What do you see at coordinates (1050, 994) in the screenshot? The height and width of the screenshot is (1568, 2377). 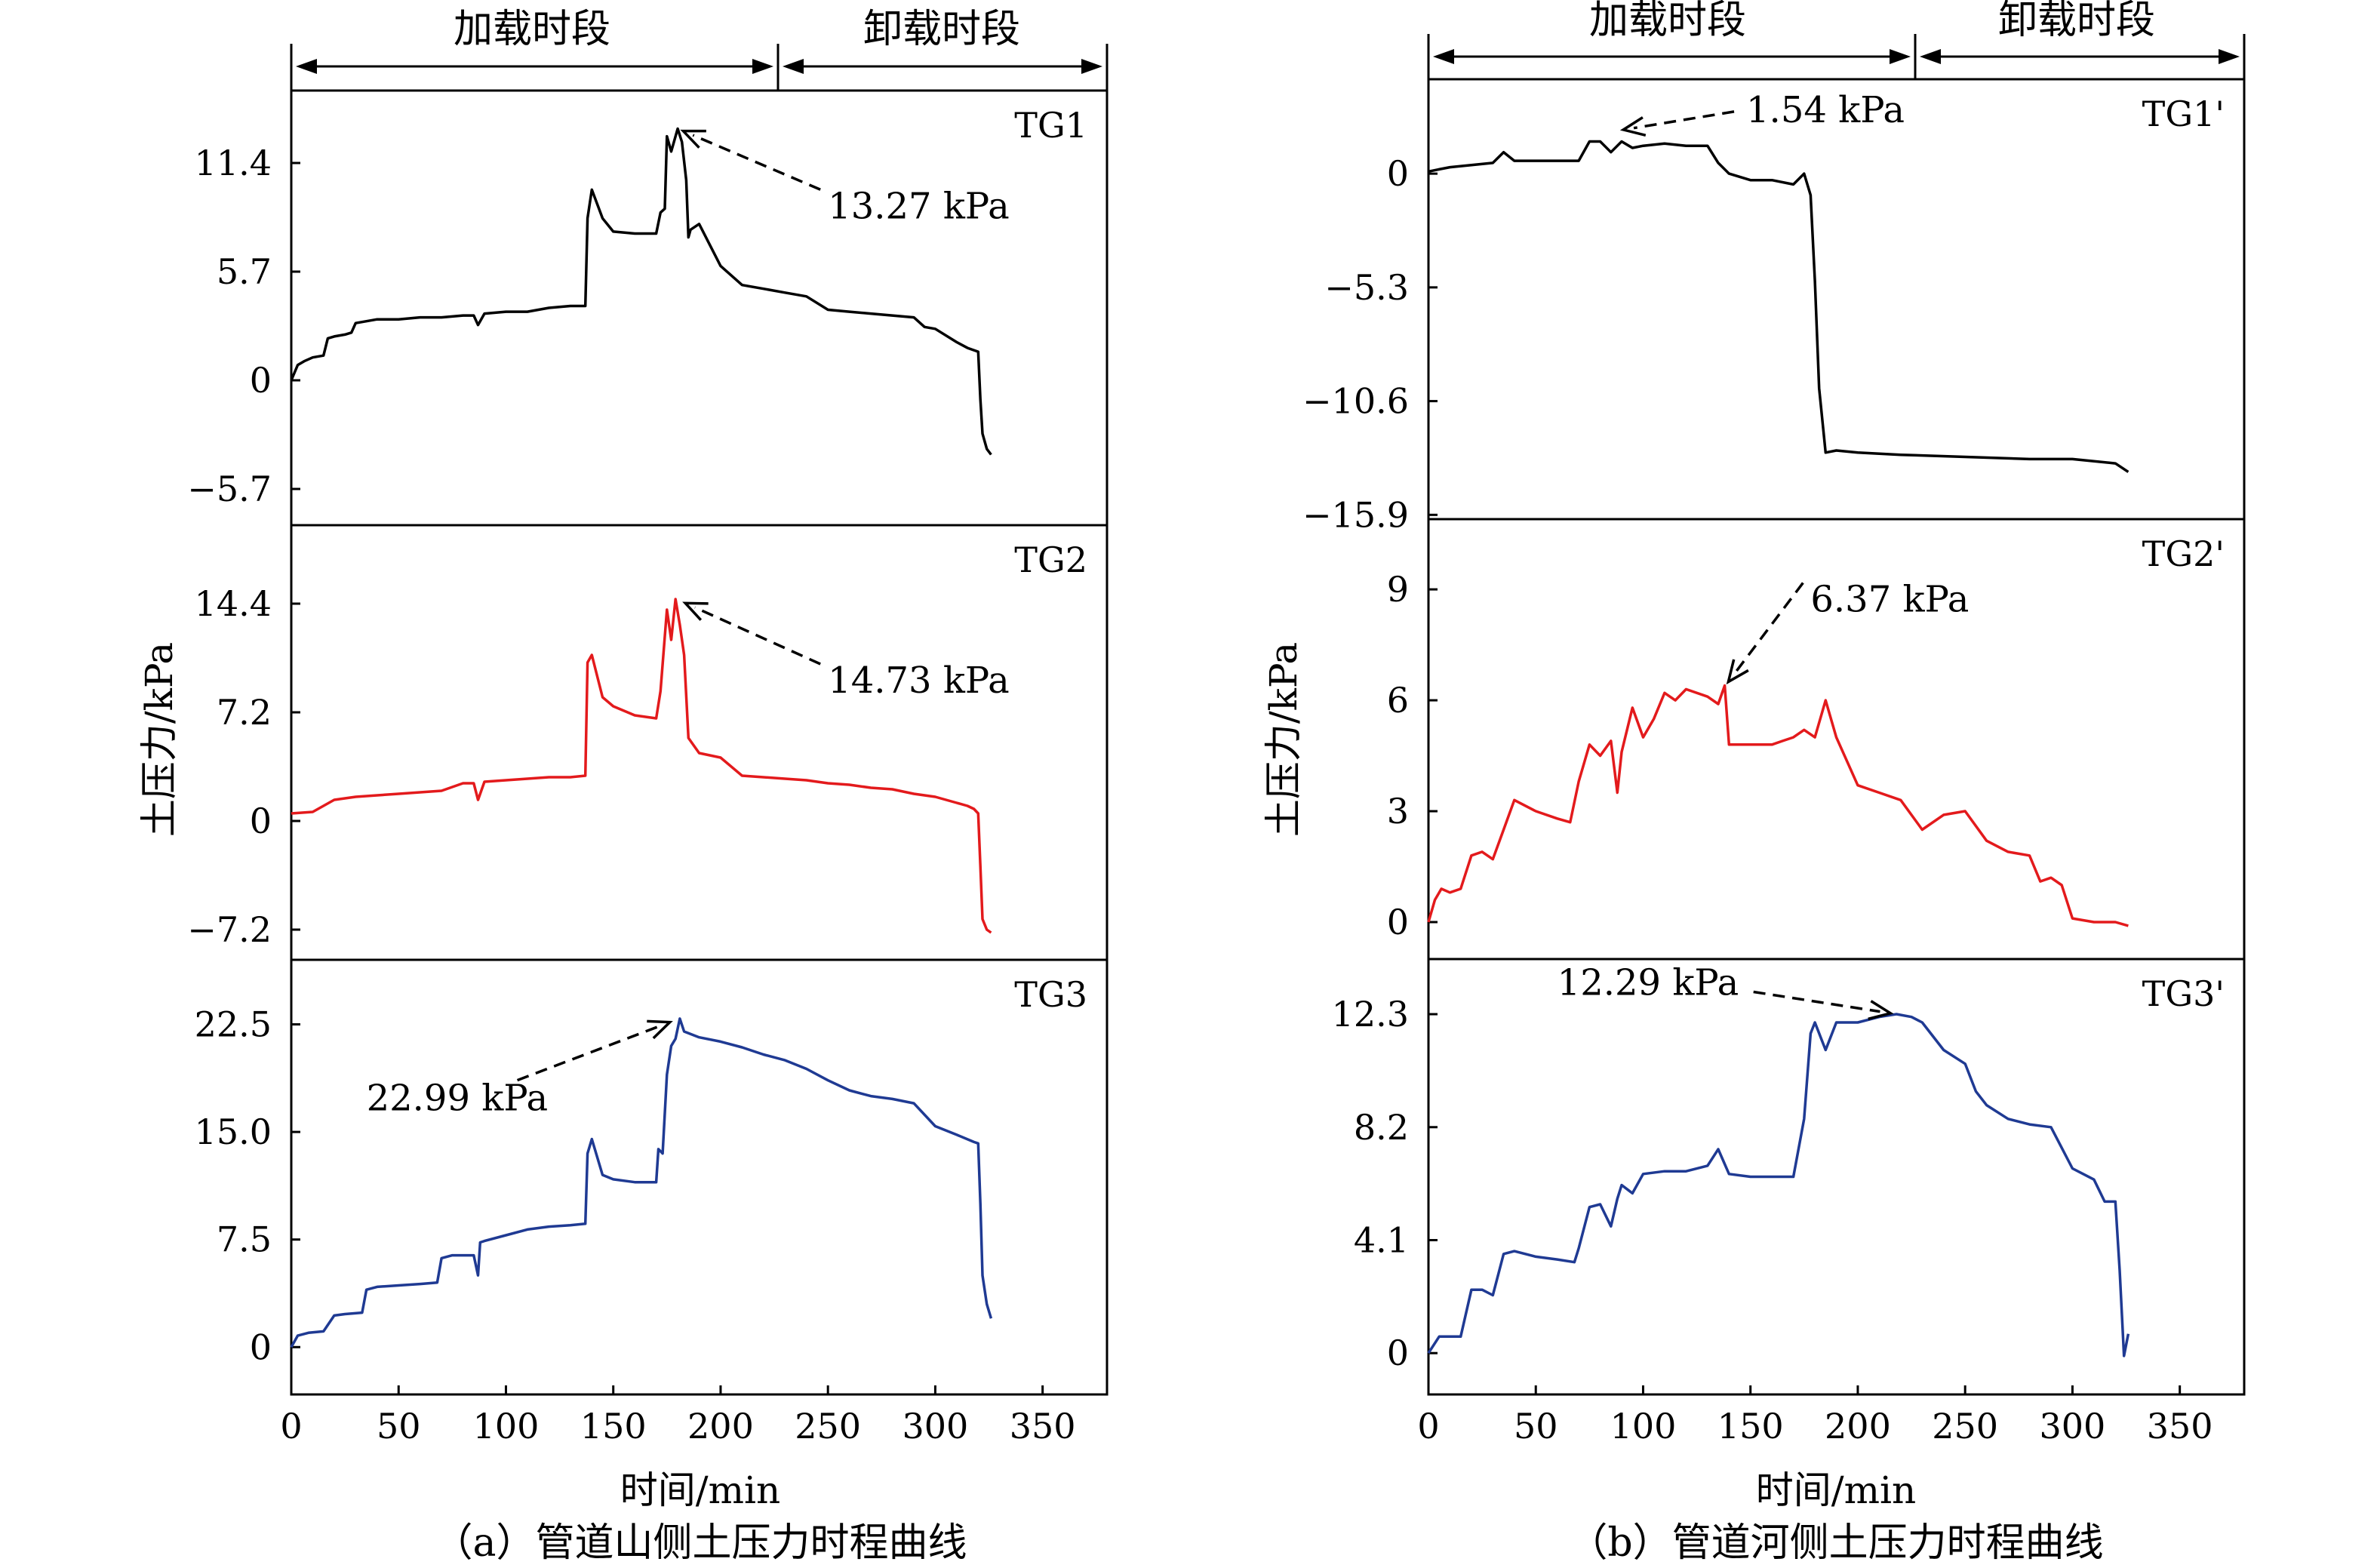 I see `series-label-TG3: TG3` at bounding box center [1050, 994].